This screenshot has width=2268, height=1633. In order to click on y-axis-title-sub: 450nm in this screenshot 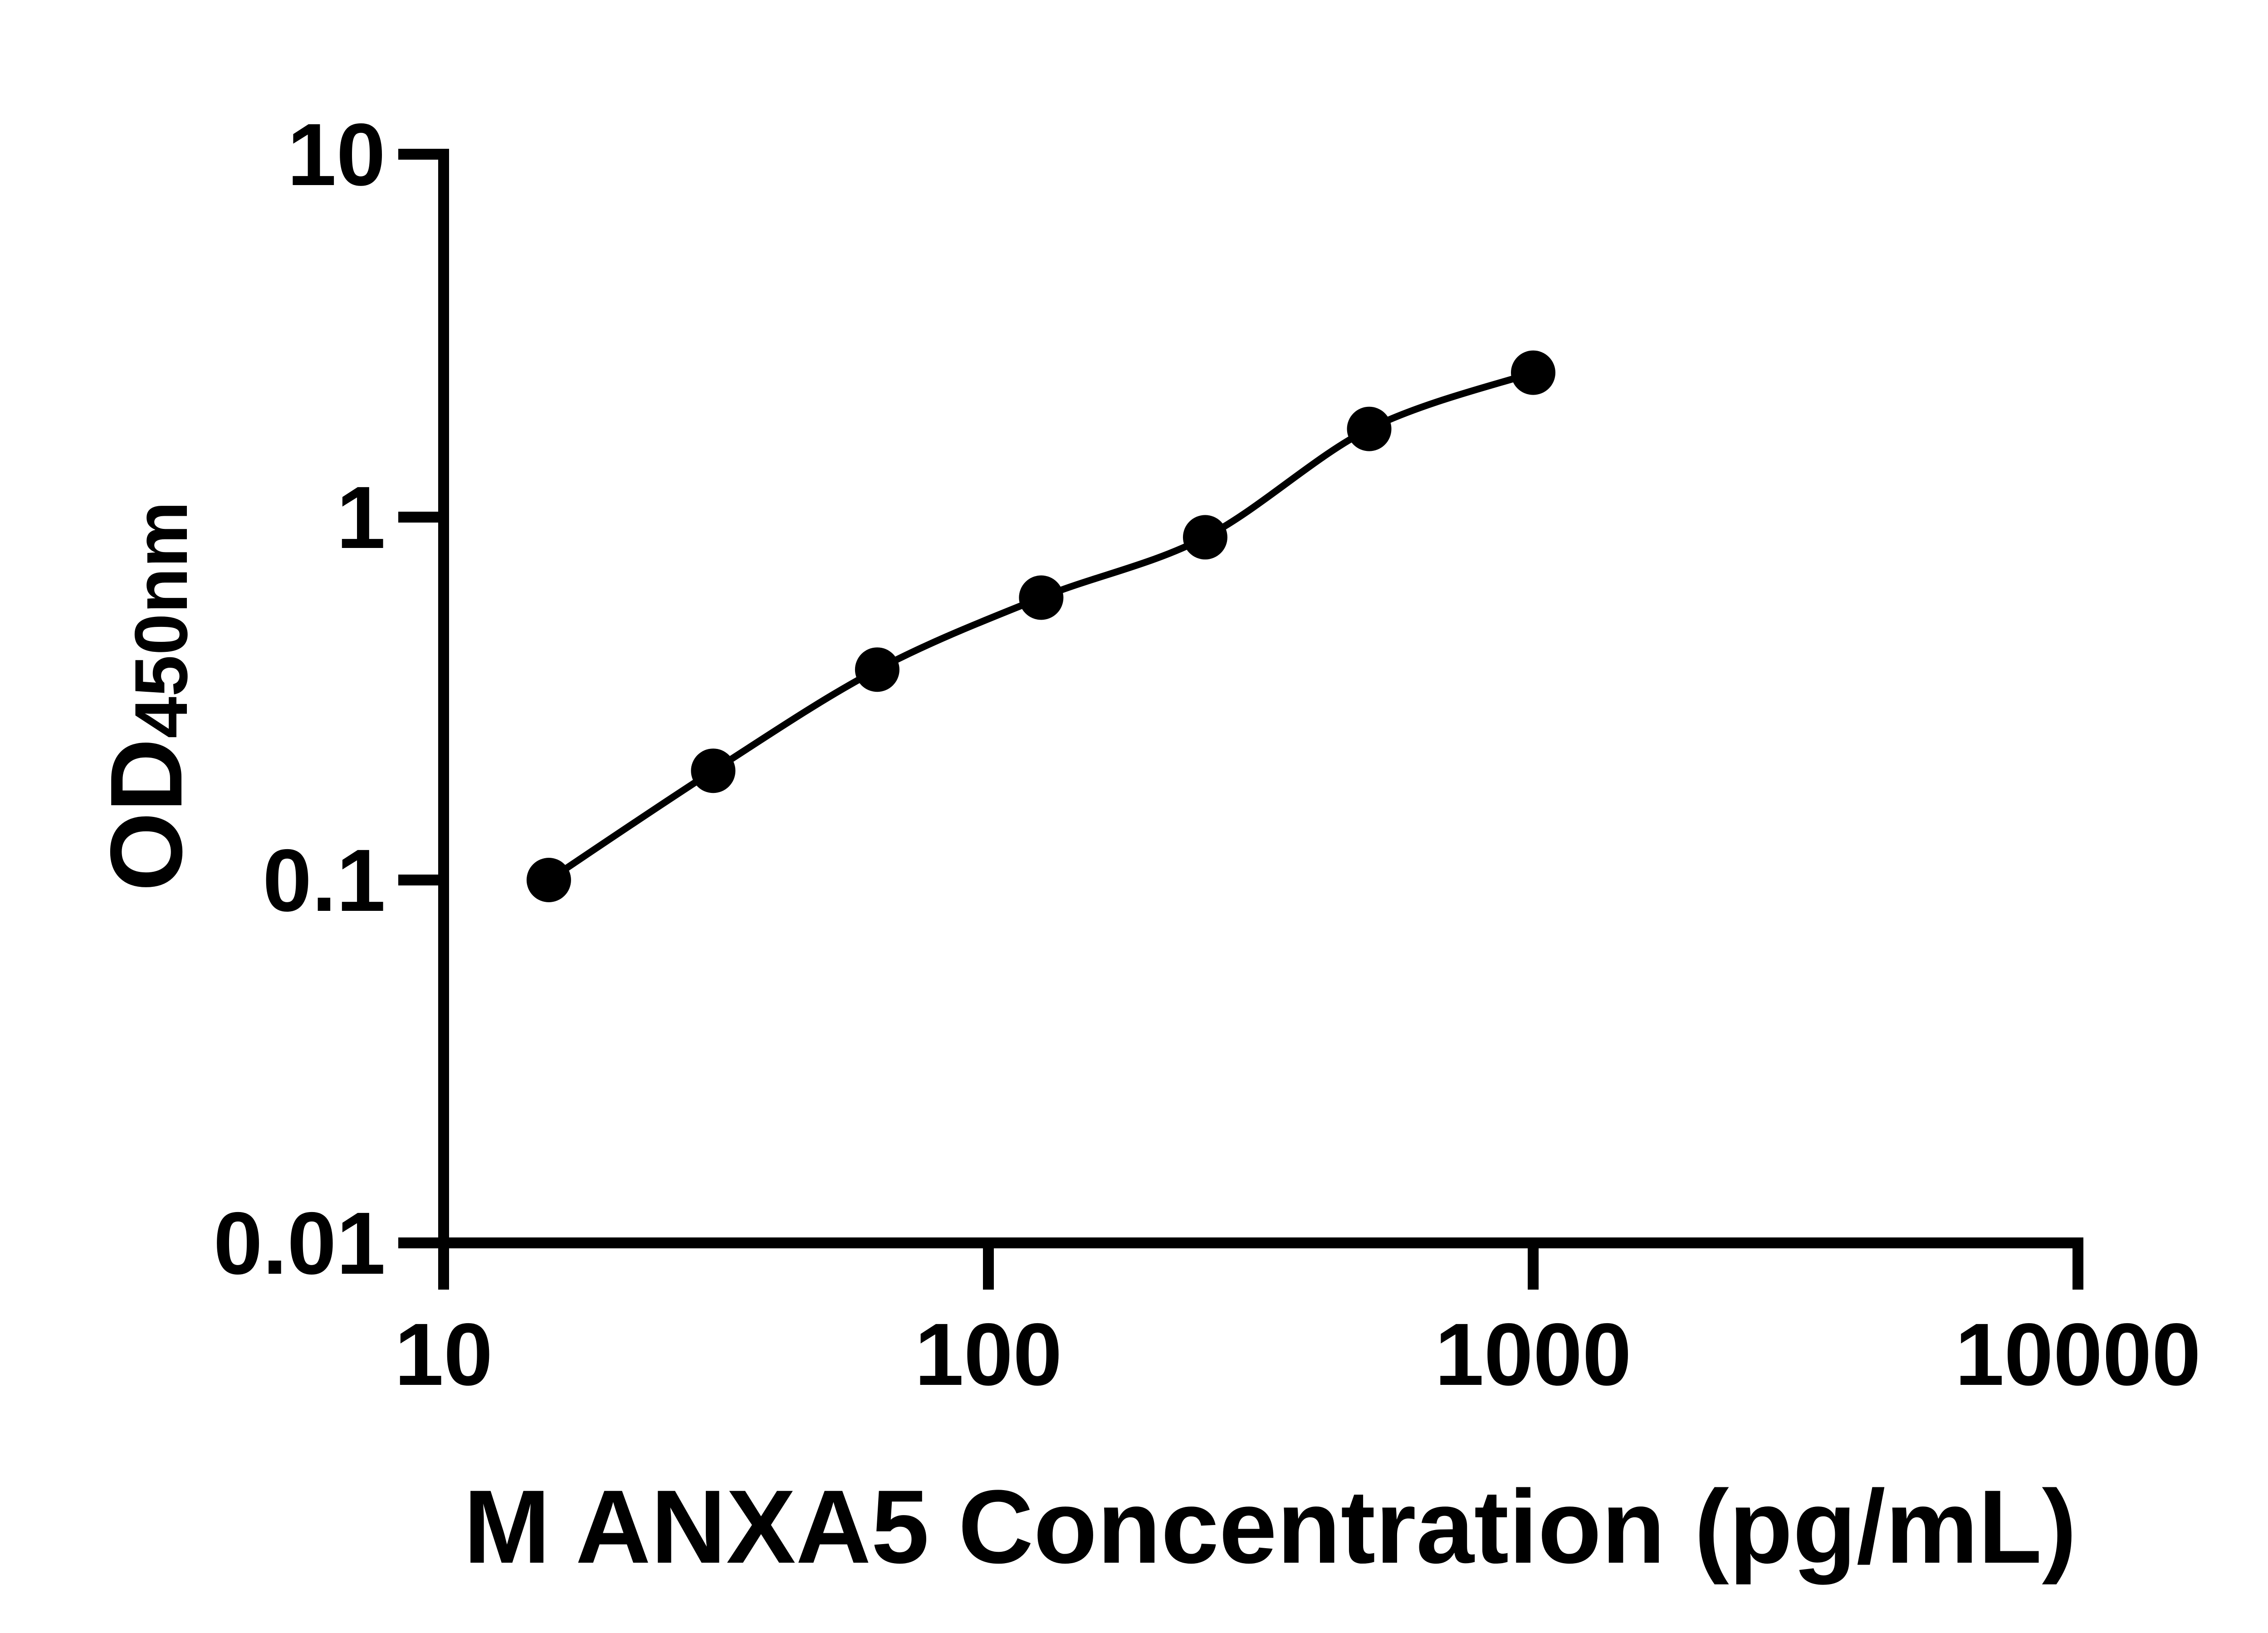, I will do `click(161, 619)`.